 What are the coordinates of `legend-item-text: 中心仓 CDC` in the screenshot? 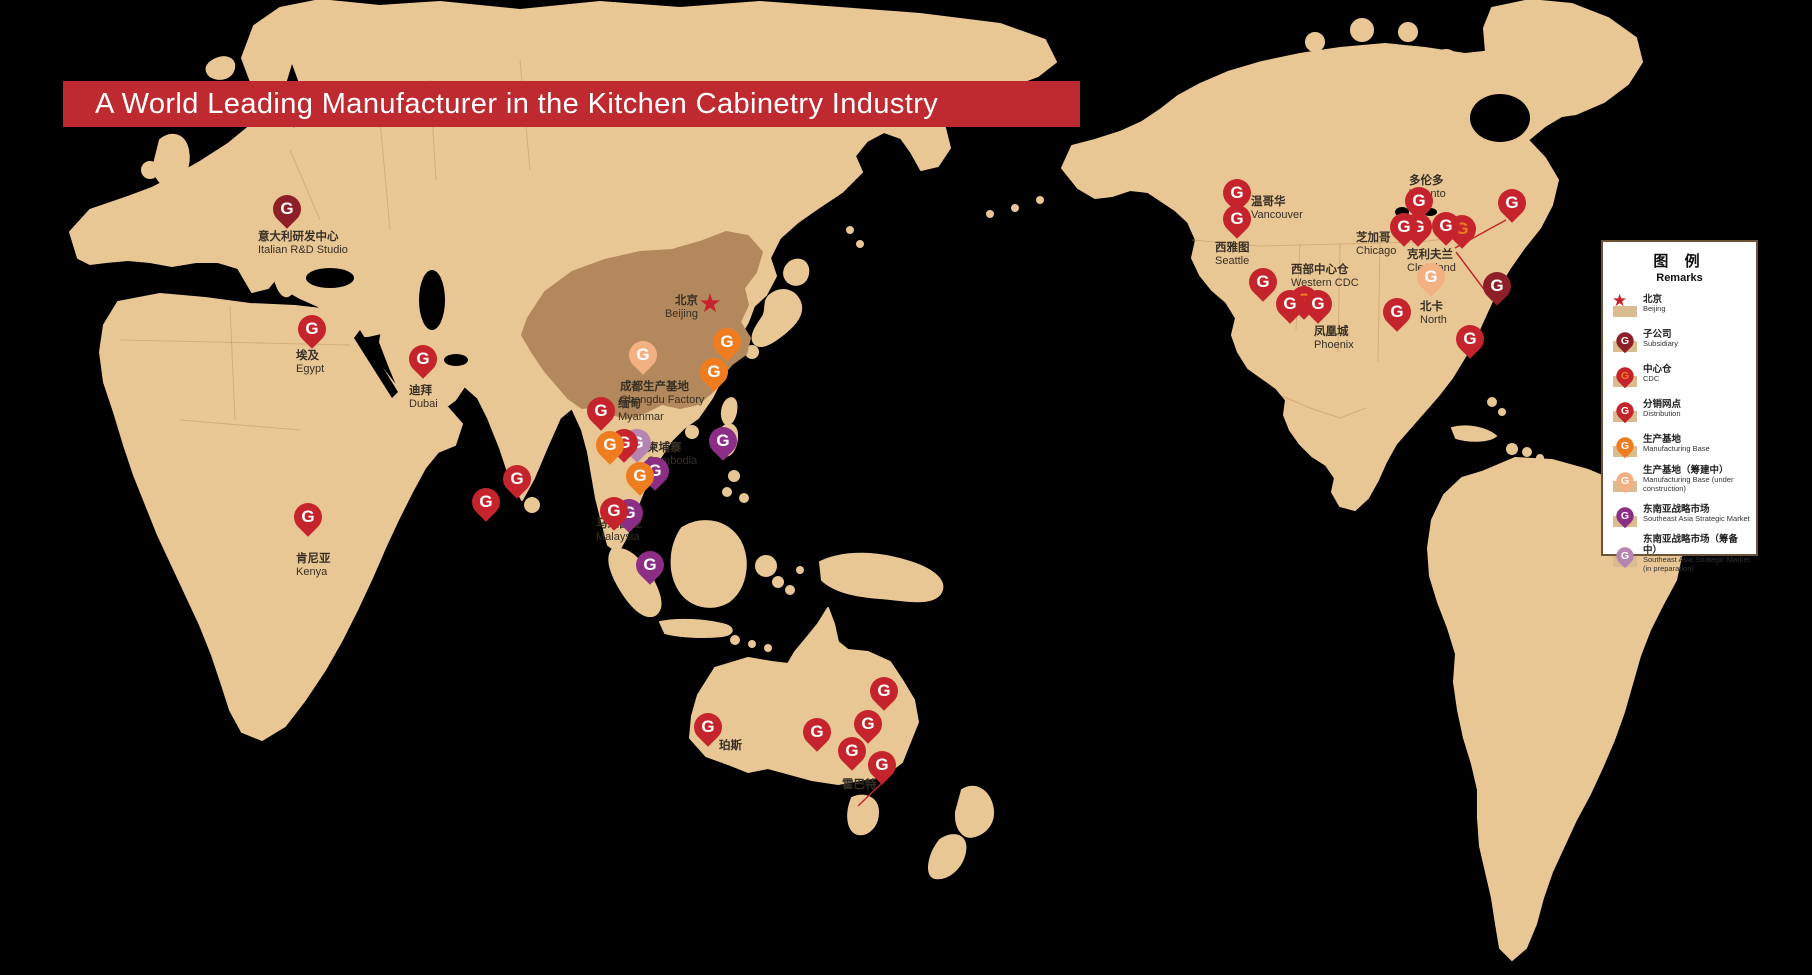 It's located at (1696, 374).